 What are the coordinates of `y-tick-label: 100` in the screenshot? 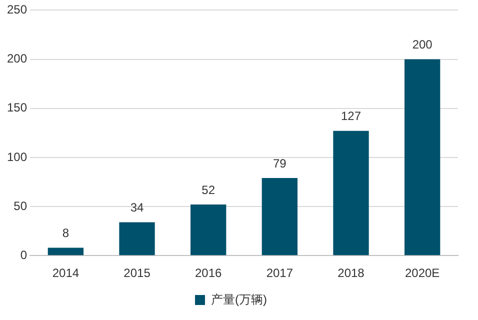 It's located at (17, 157).